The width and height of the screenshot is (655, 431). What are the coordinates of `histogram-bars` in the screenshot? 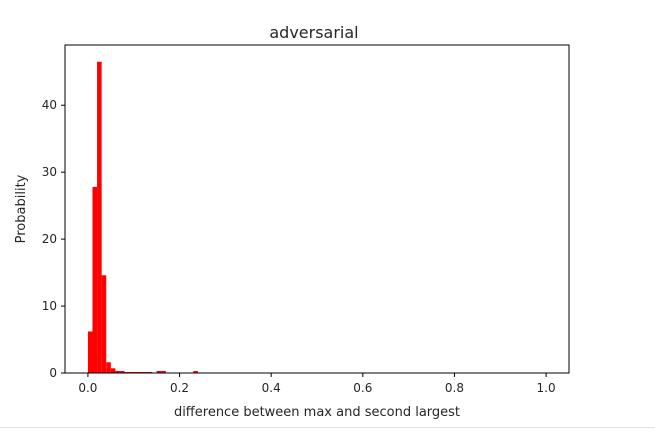 It's located at (142, 217).